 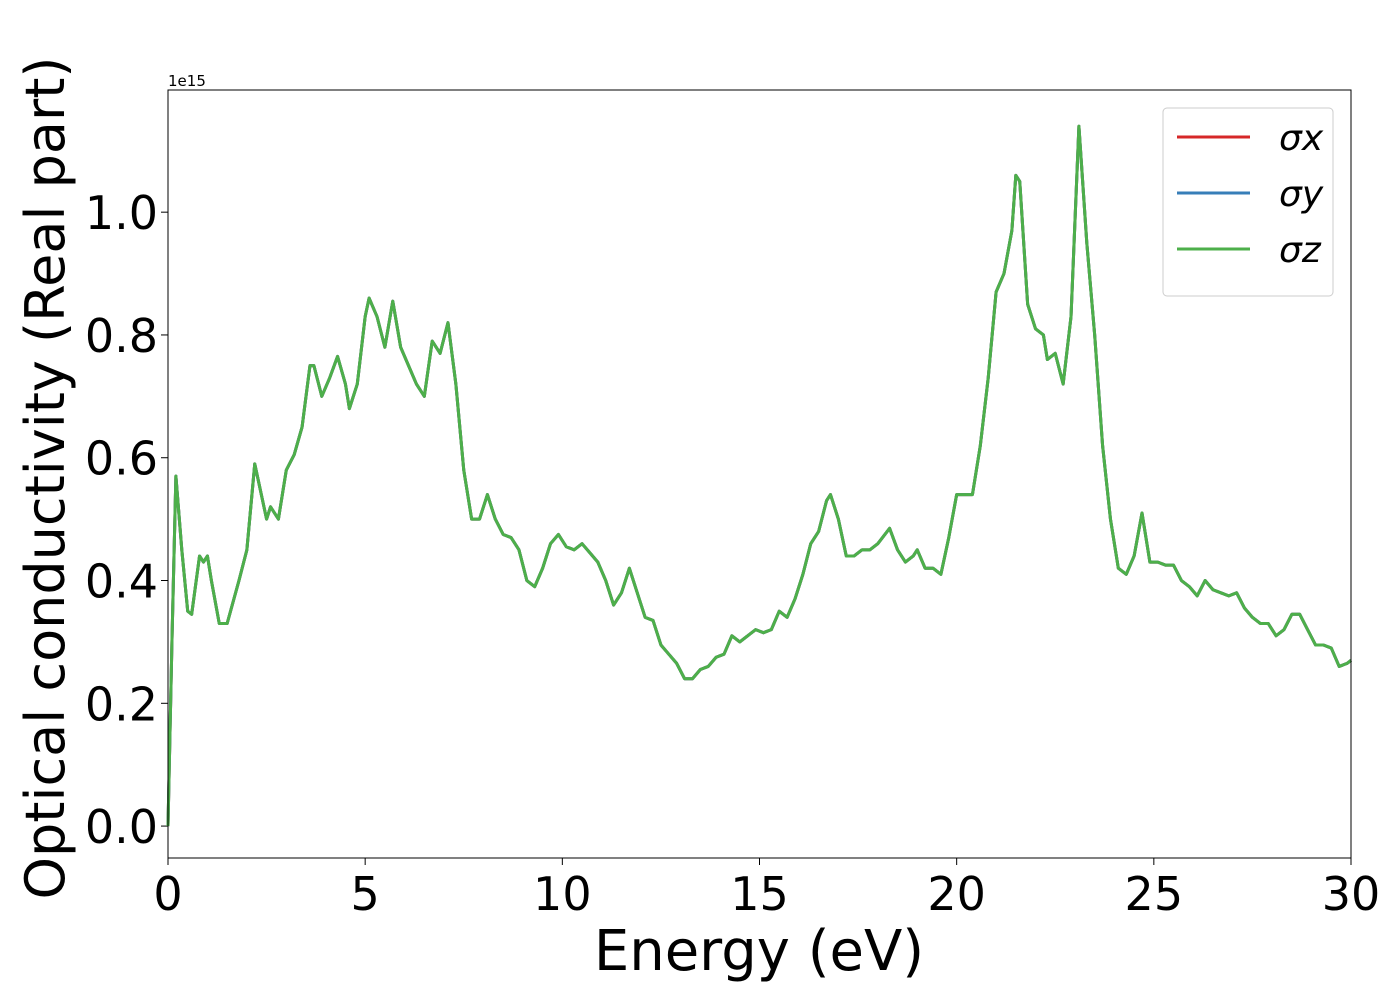 I want to click on y-tick-label: 1.0, so click(x=121, y=213).